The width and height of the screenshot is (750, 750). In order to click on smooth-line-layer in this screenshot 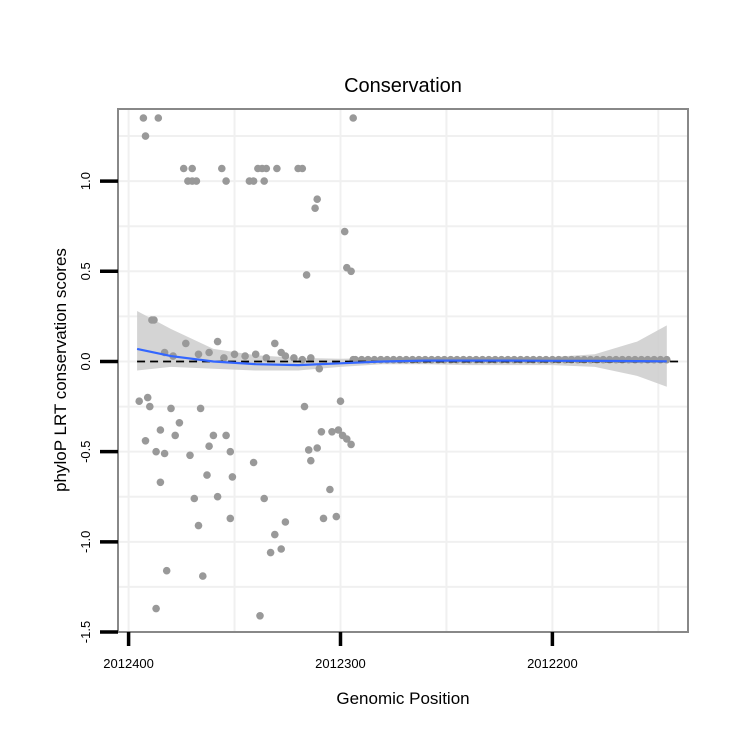, I will do `click(409, 357)`.